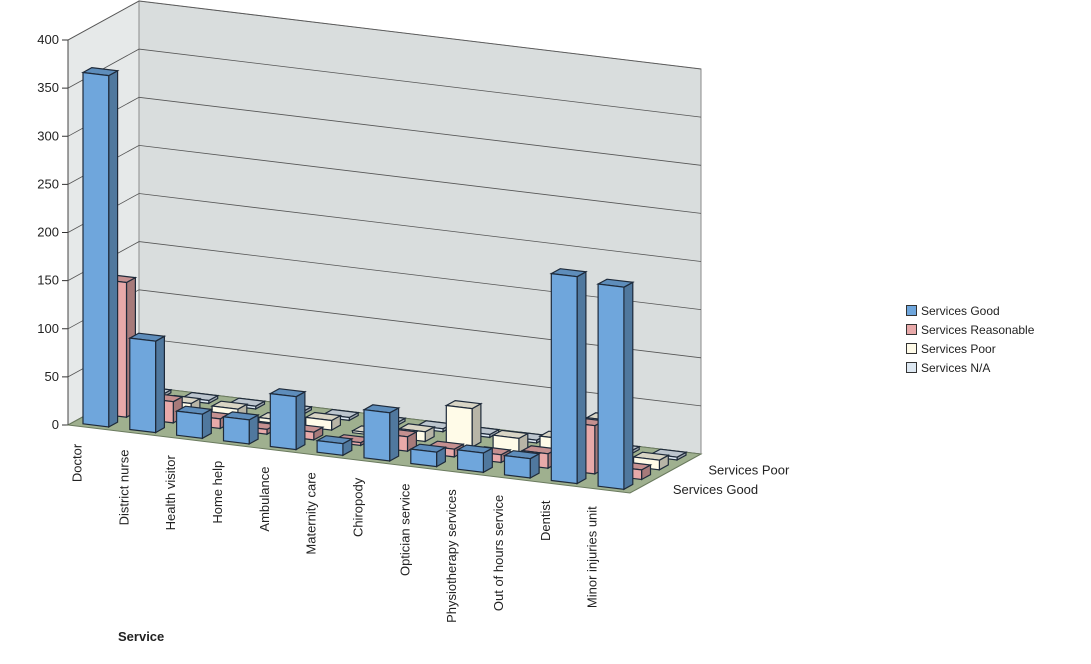  I want to click on y-tick-label: 0, so click(55, 424).